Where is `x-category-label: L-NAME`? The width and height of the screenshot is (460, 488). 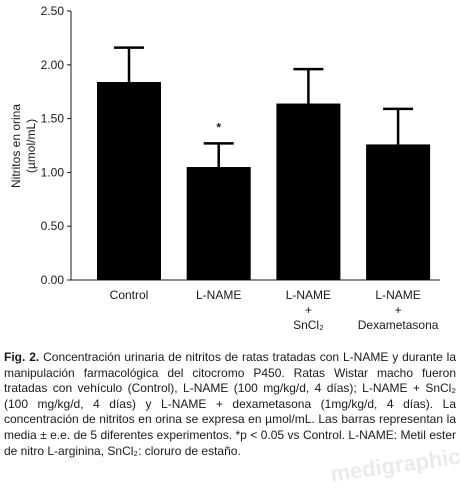 x-category-label: L-NAME is located at coordinates (218, 295).